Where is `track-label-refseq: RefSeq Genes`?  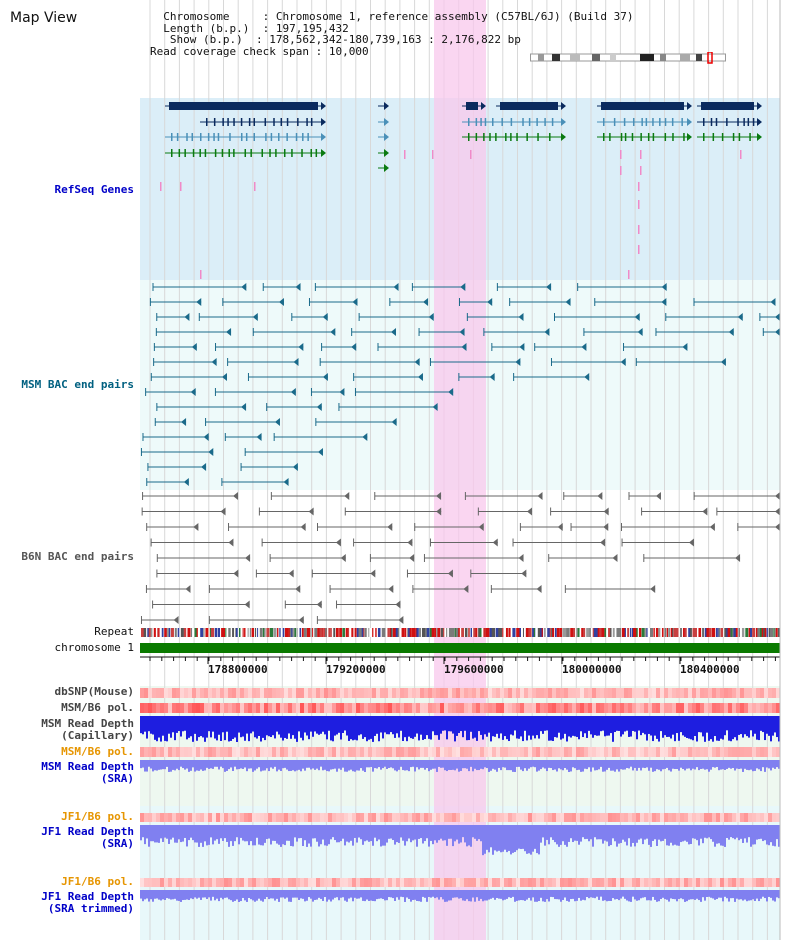 track-label-refseq: RefSeq Genes is located at coordinates (94, 189).